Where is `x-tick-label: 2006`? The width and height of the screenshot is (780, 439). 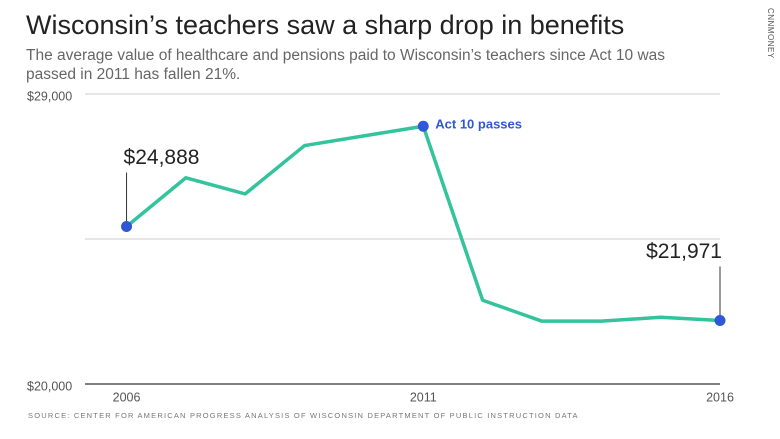 x-tick-label: 2006 is located at coordinates (127, 397).